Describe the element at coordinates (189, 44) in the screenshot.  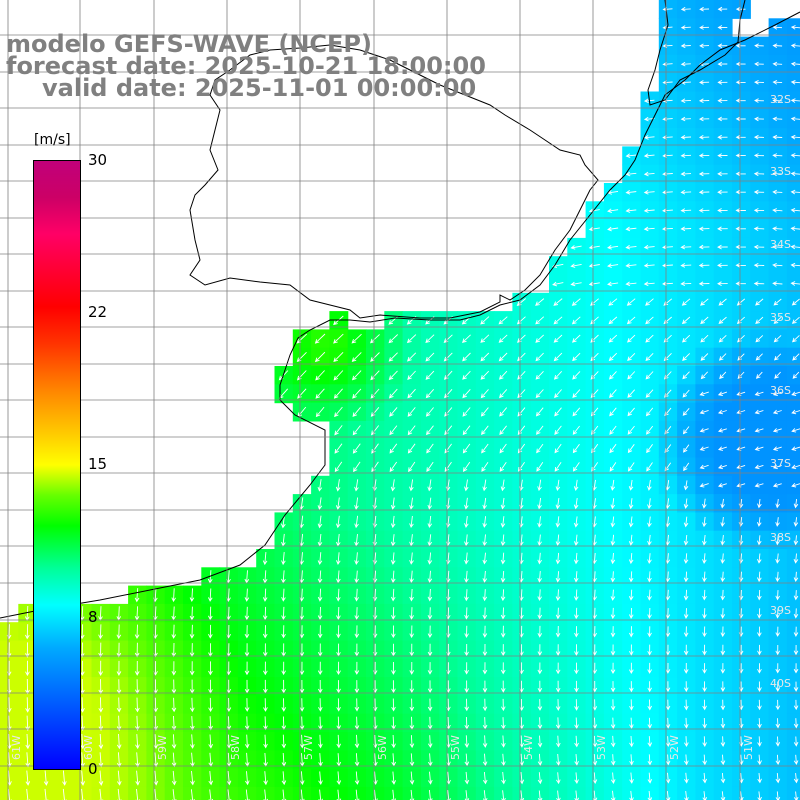
I see `model-title: modelo GEFS-WAVE (NCEP)` at that location.